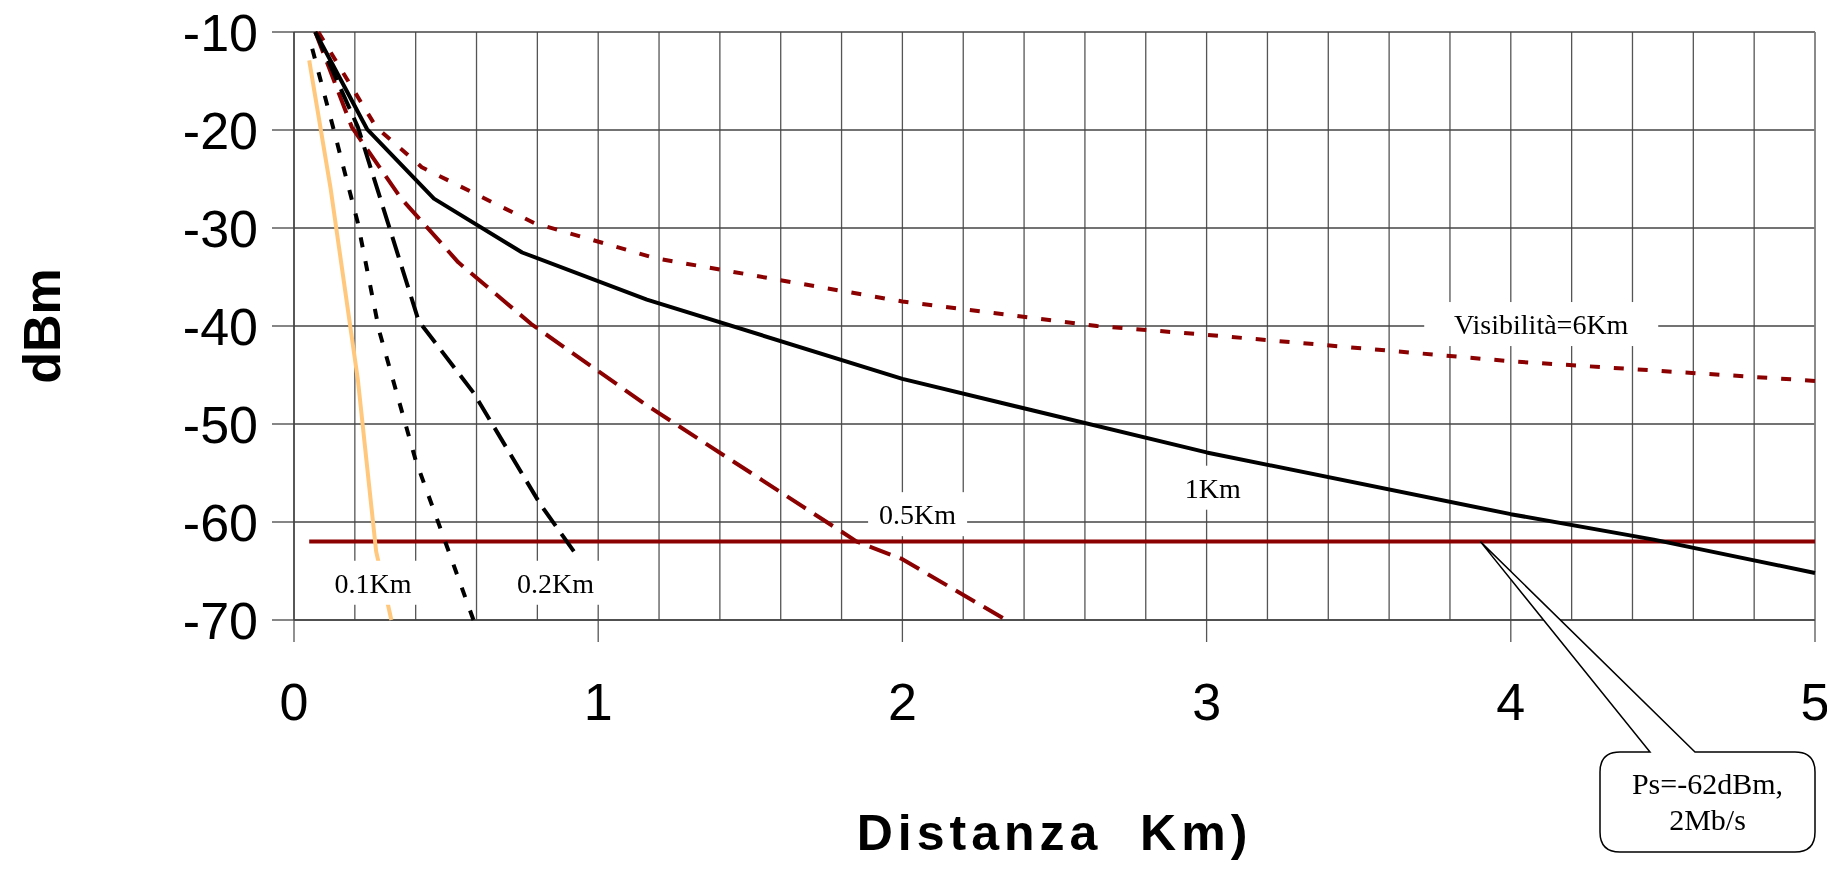 Image resolution: width=1827 pixels, height=873 pixels. I want to click on x-tick-label: 0, so click(294, 702).